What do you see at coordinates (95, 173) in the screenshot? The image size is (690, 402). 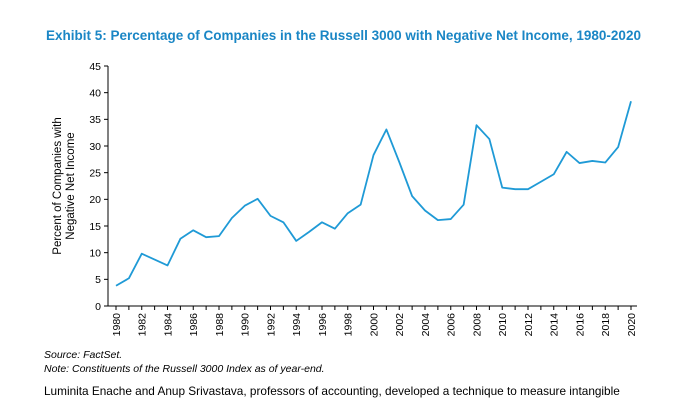 I see `y-tick-label: 25` at bounding box center [95, 173].